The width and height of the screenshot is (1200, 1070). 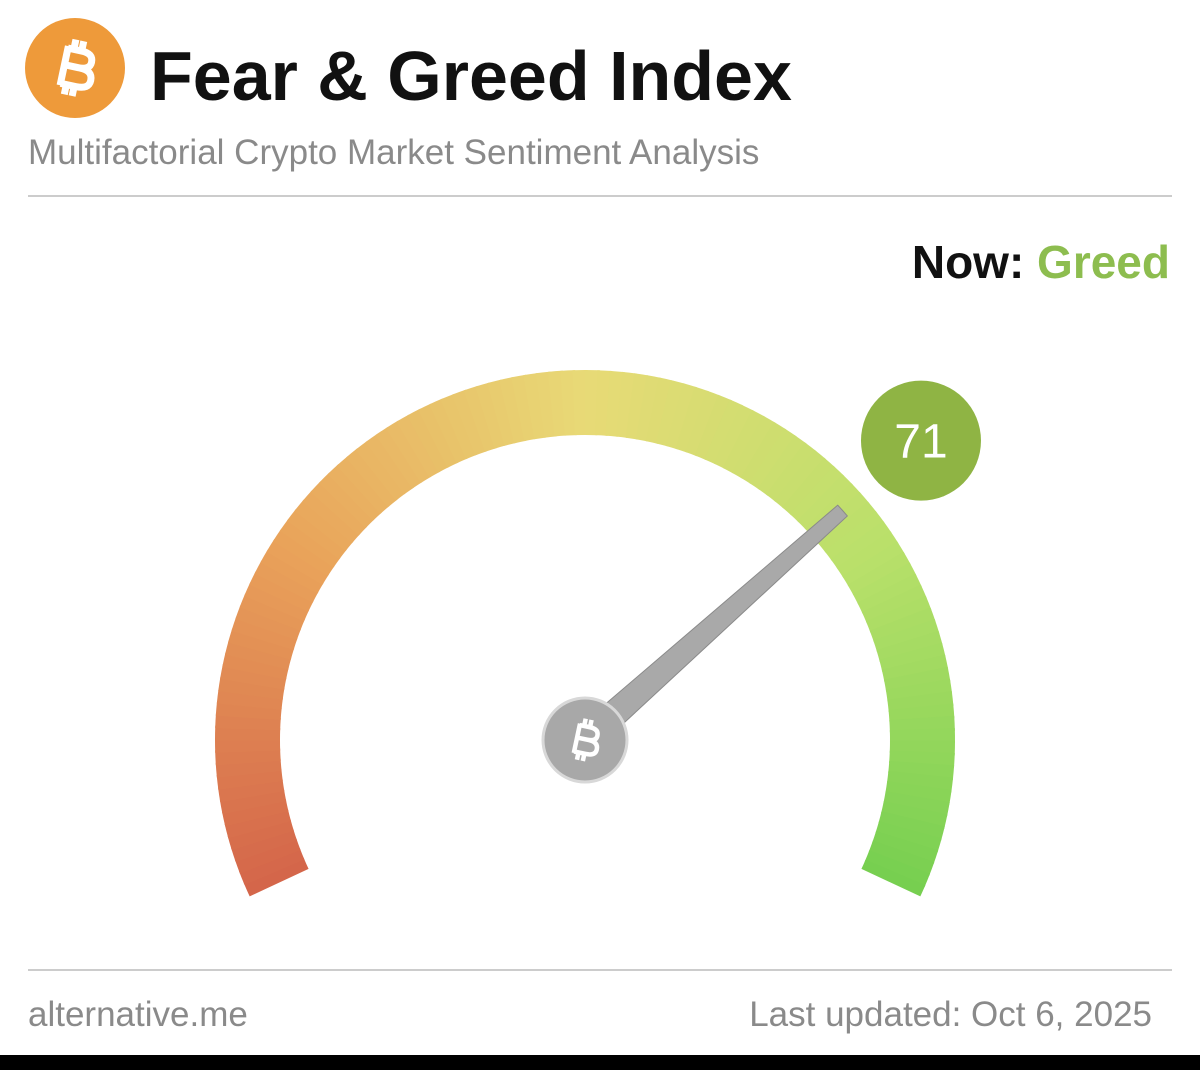 I want to click on value-label: 71, so click(x=920, y=442).